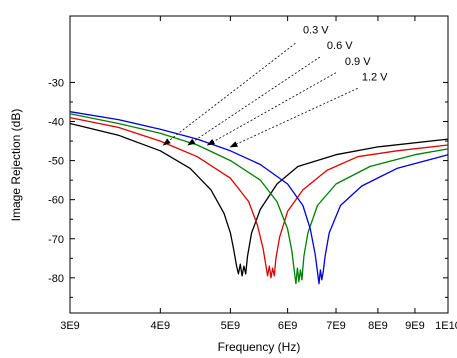  Describe the element at coordinates (378, 326) in the screenshot. I see `x-tick-label: 8E9` at that location.